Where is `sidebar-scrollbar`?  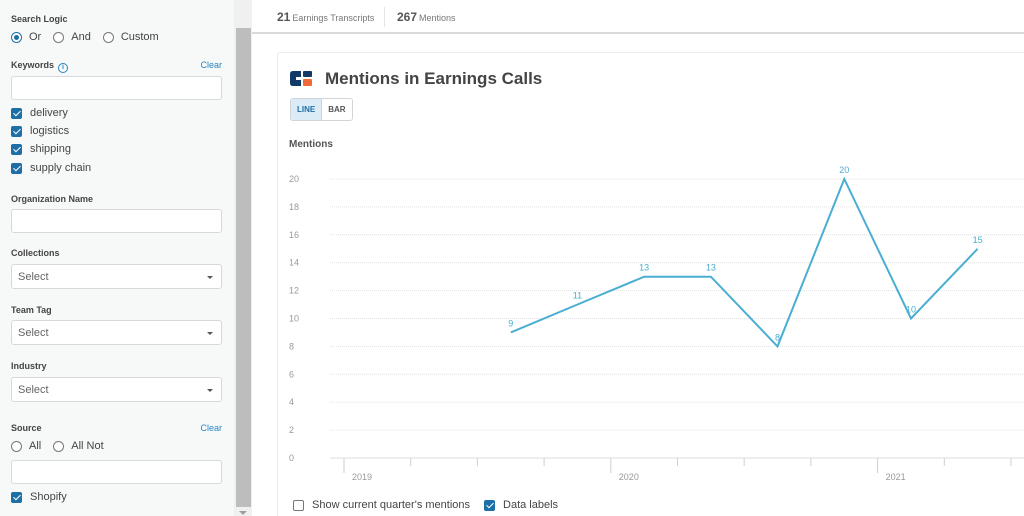
sidebar-scrollbar is located at coordinates (243, 258).